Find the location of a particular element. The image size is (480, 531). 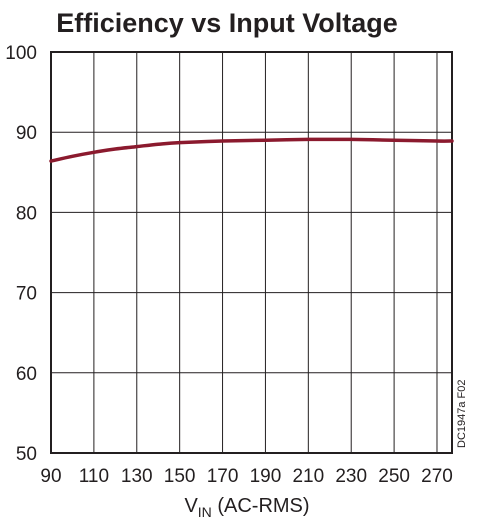

y-tick-label-50: 50 is located at coordinates (26, 454).